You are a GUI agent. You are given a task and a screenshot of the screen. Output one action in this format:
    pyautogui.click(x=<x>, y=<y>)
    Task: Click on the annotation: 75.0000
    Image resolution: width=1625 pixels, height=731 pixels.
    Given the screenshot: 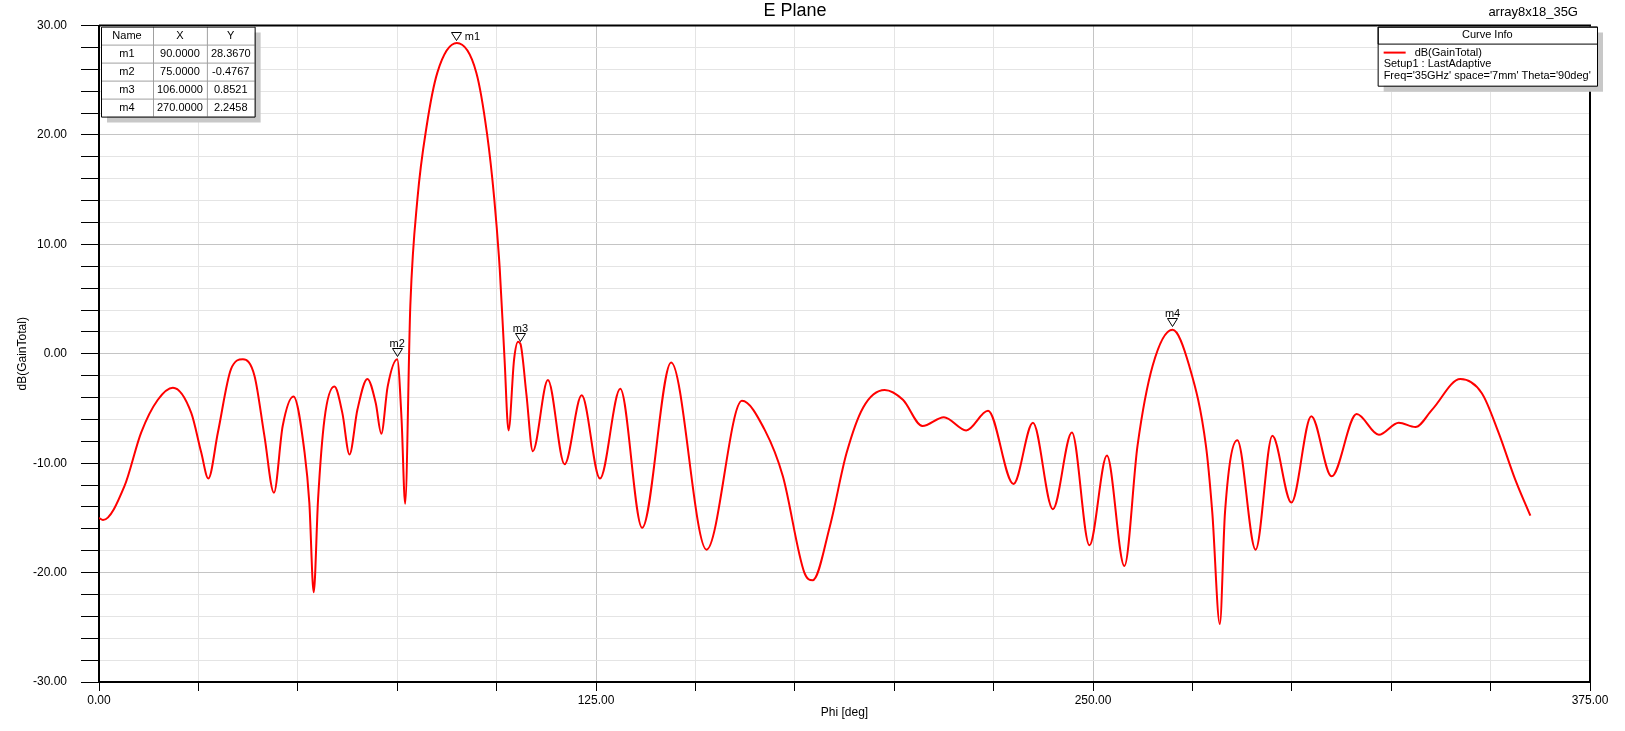 What is the action you would take?
    pyautogui.click(x=180, y=71)
    